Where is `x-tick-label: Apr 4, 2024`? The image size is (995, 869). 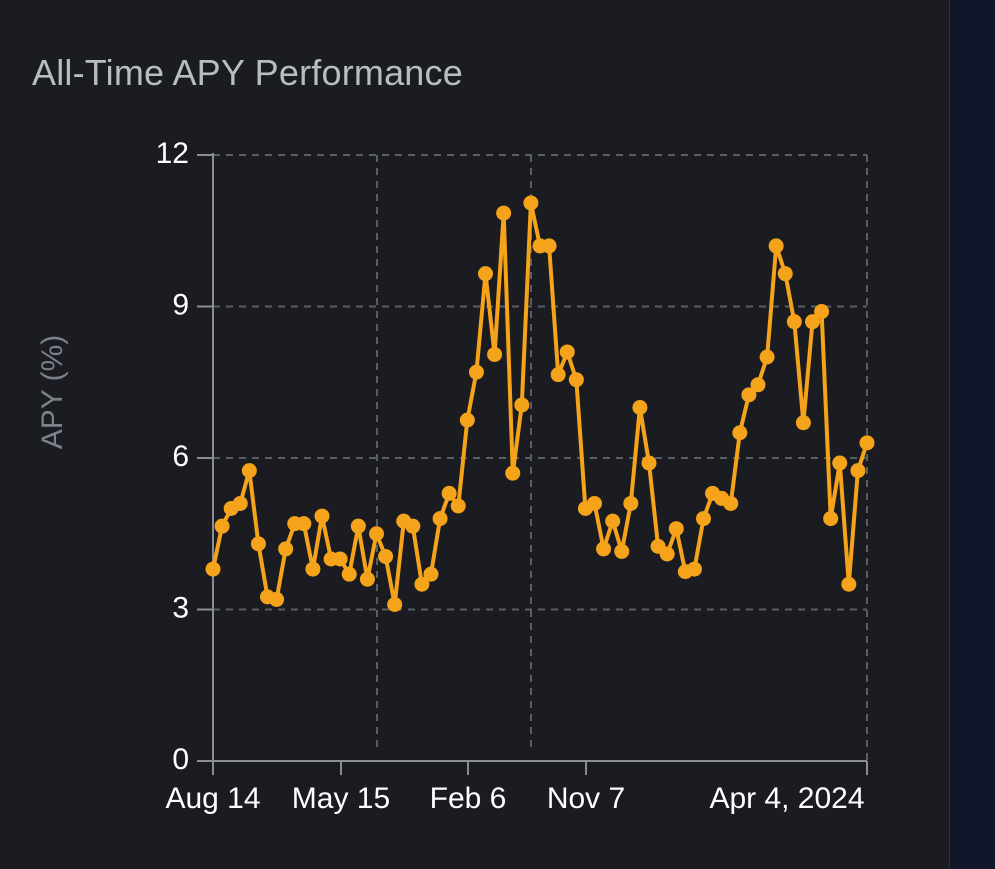
x-tick-label: Apr 4, 2024 is located at coordinates (786, 798).